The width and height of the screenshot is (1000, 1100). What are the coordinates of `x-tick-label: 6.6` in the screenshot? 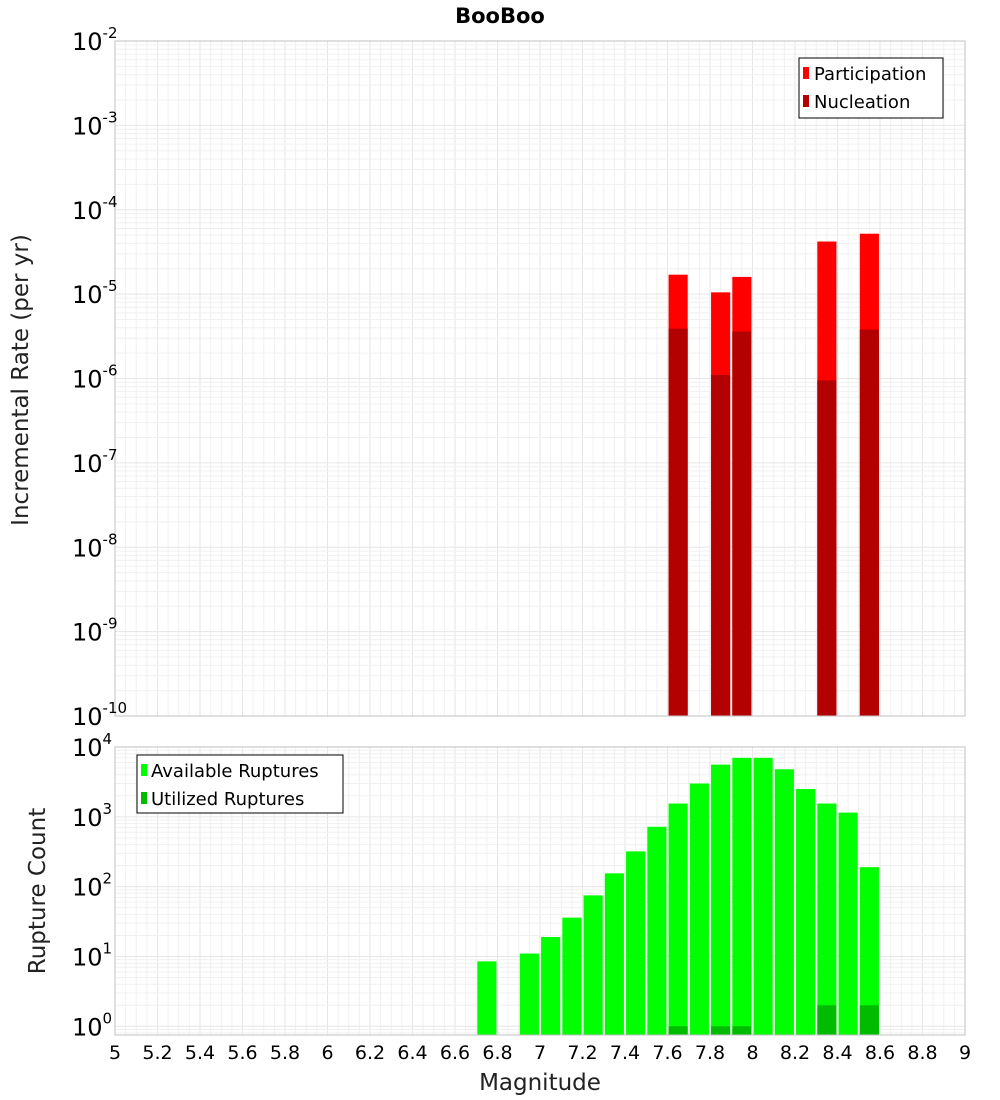 It's located at (455, 1053).